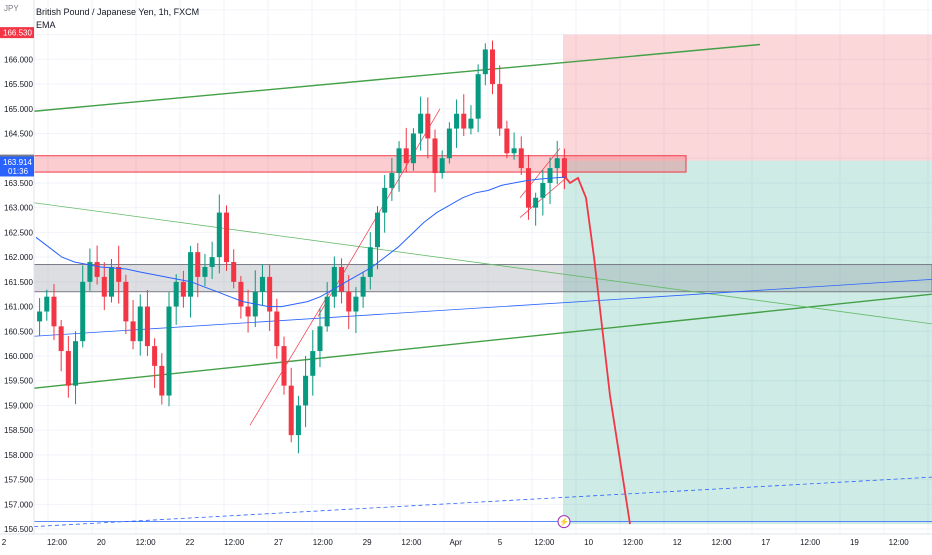 This screenshot has width=932, height=555. What do you see at coordinates (500, 542) in the screenshot?
I see `x-tick-label: 5` at bounding box center [500, 542].